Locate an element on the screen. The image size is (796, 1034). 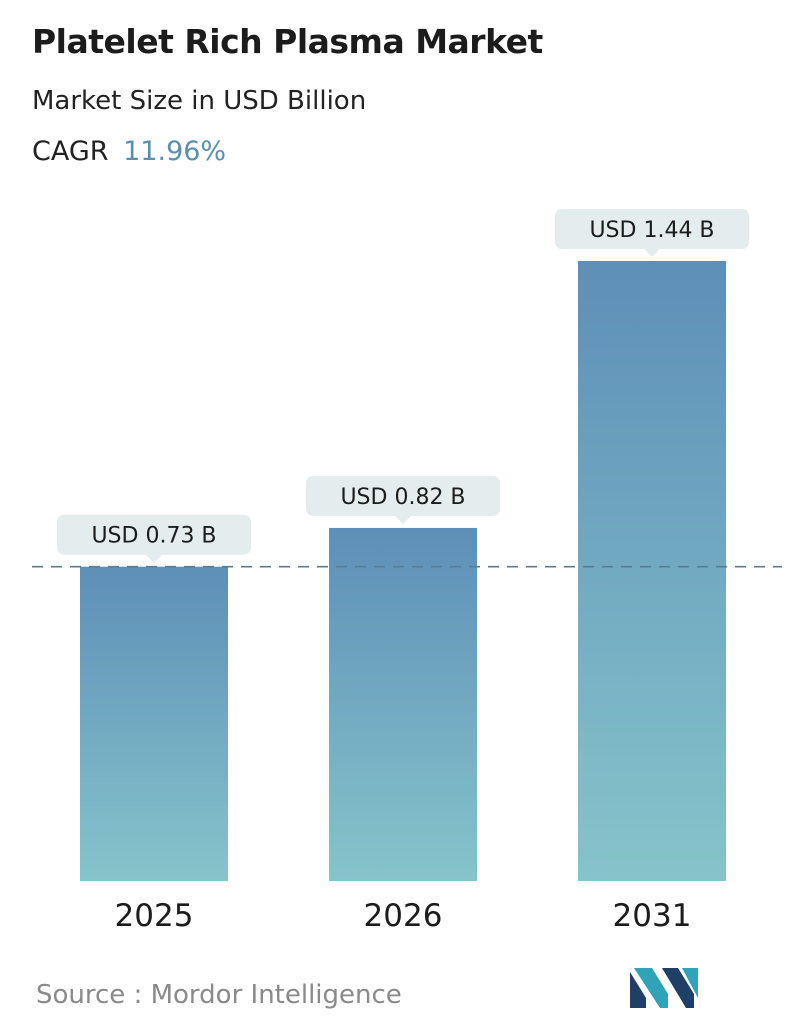
chart-subtitle: Market Size in USD Billion is located at coordinates (199, 101).